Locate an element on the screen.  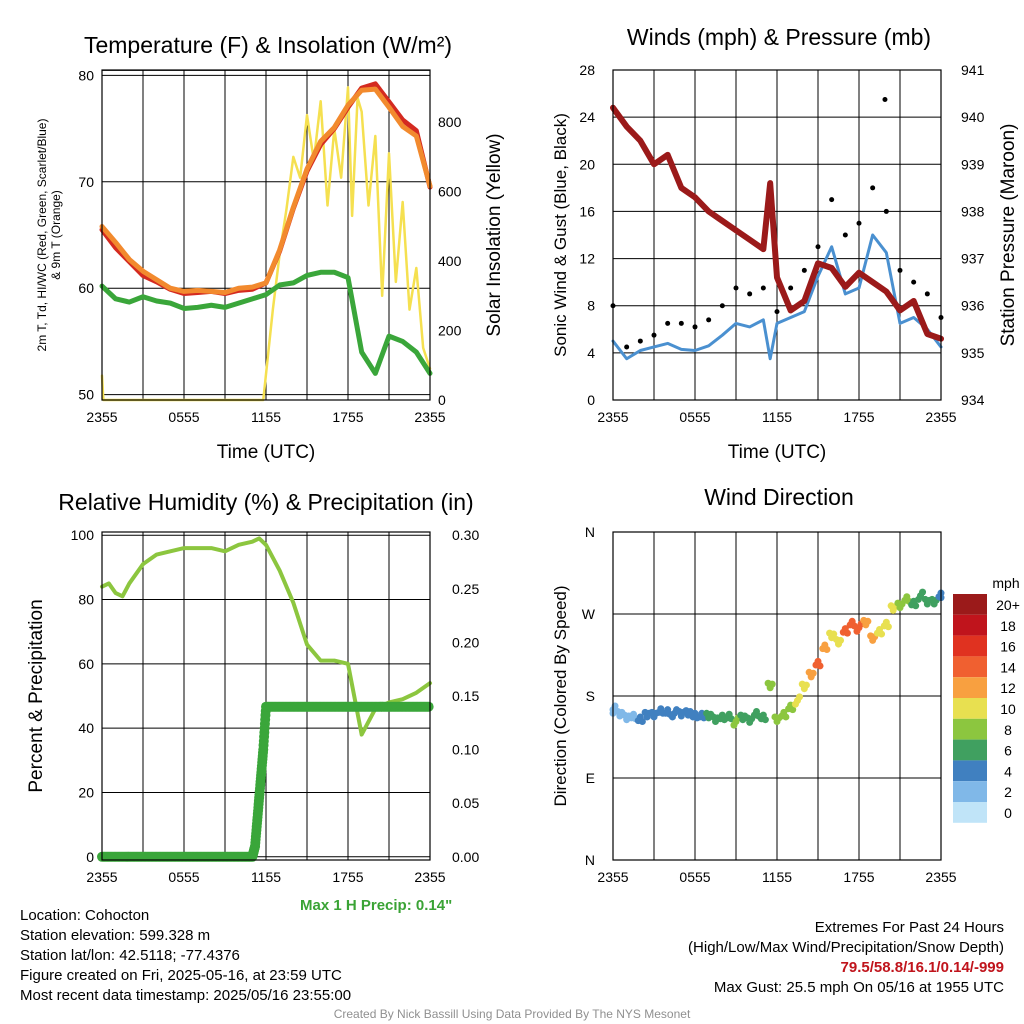
y2-tick-label: 0.10 is located at coordinates (465, 750).